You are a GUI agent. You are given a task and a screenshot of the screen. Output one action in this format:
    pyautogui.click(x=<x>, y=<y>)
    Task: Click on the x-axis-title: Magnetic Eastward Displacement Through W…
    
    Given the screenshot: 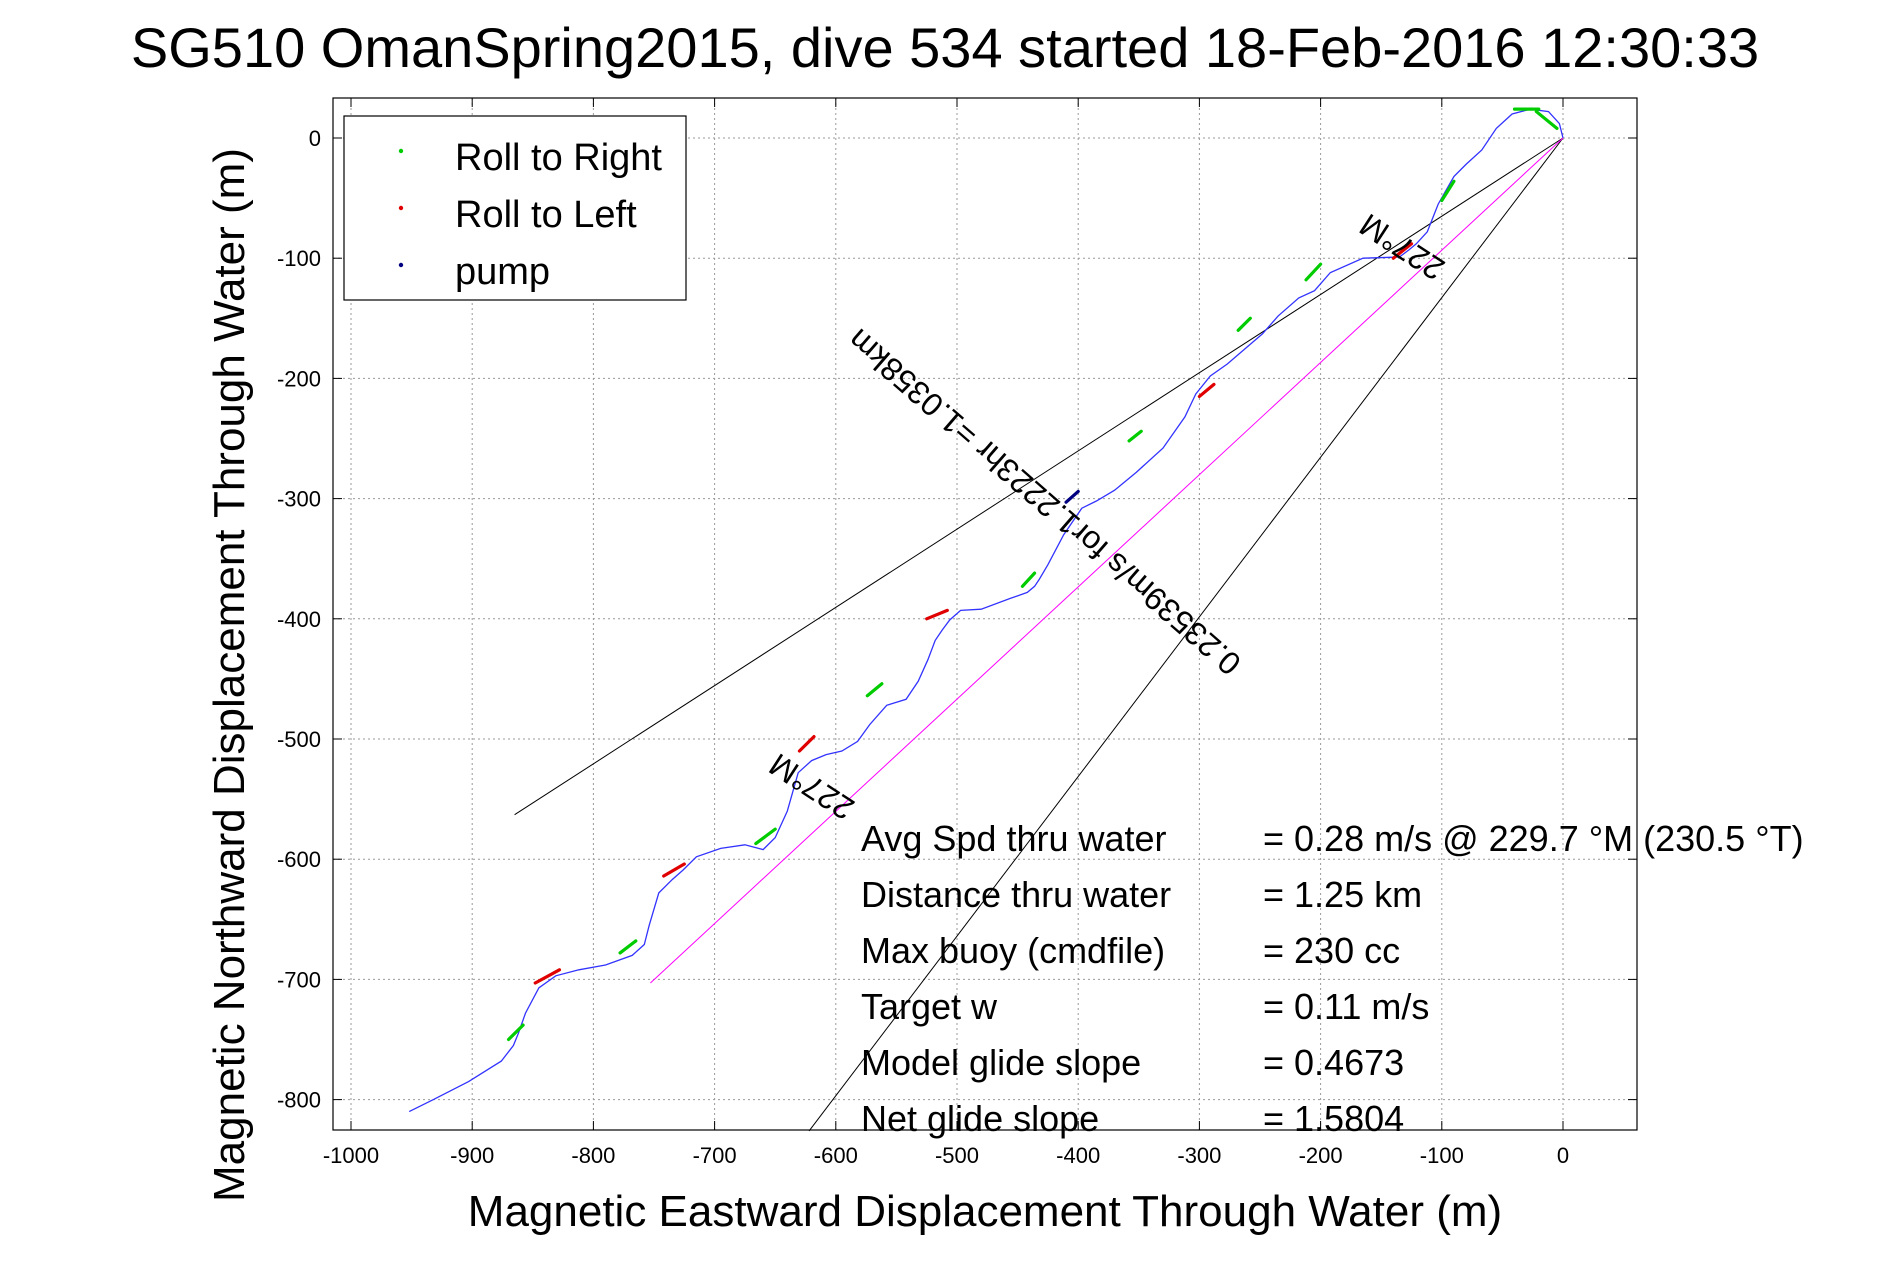 What is the action you would take?
    pyautogui.click(x=985, y=1211)
    